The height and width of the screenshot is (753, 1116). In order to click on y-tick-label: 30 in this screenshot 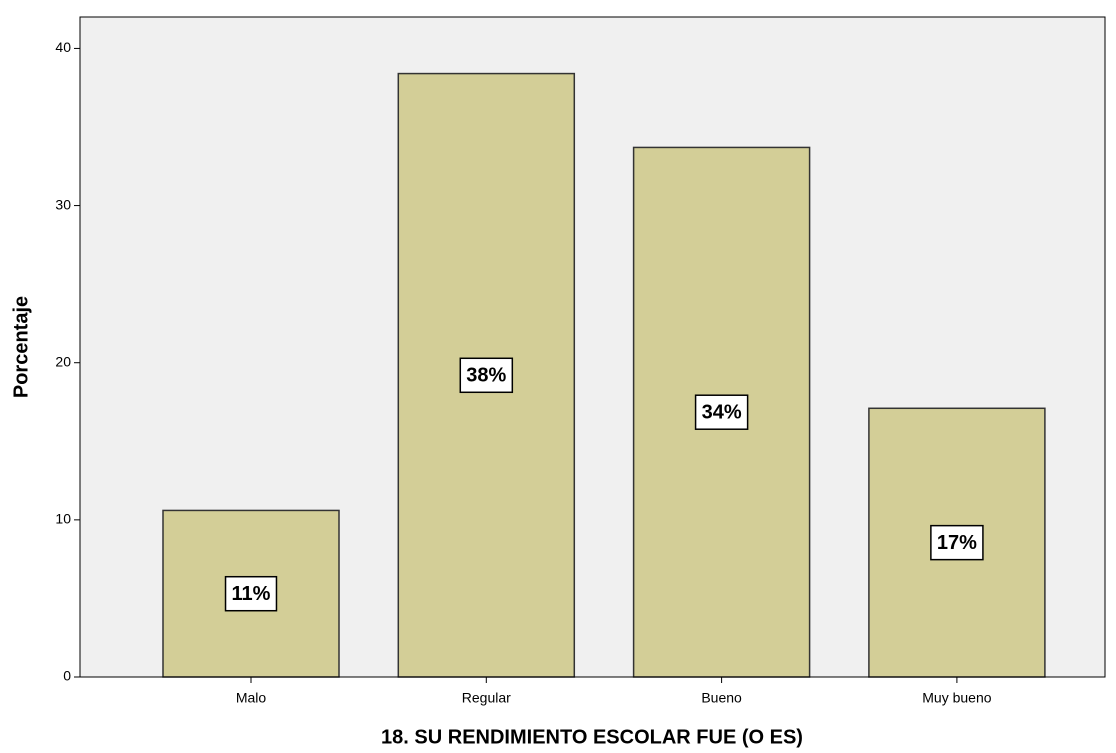, I will do `click(63, 204)`.